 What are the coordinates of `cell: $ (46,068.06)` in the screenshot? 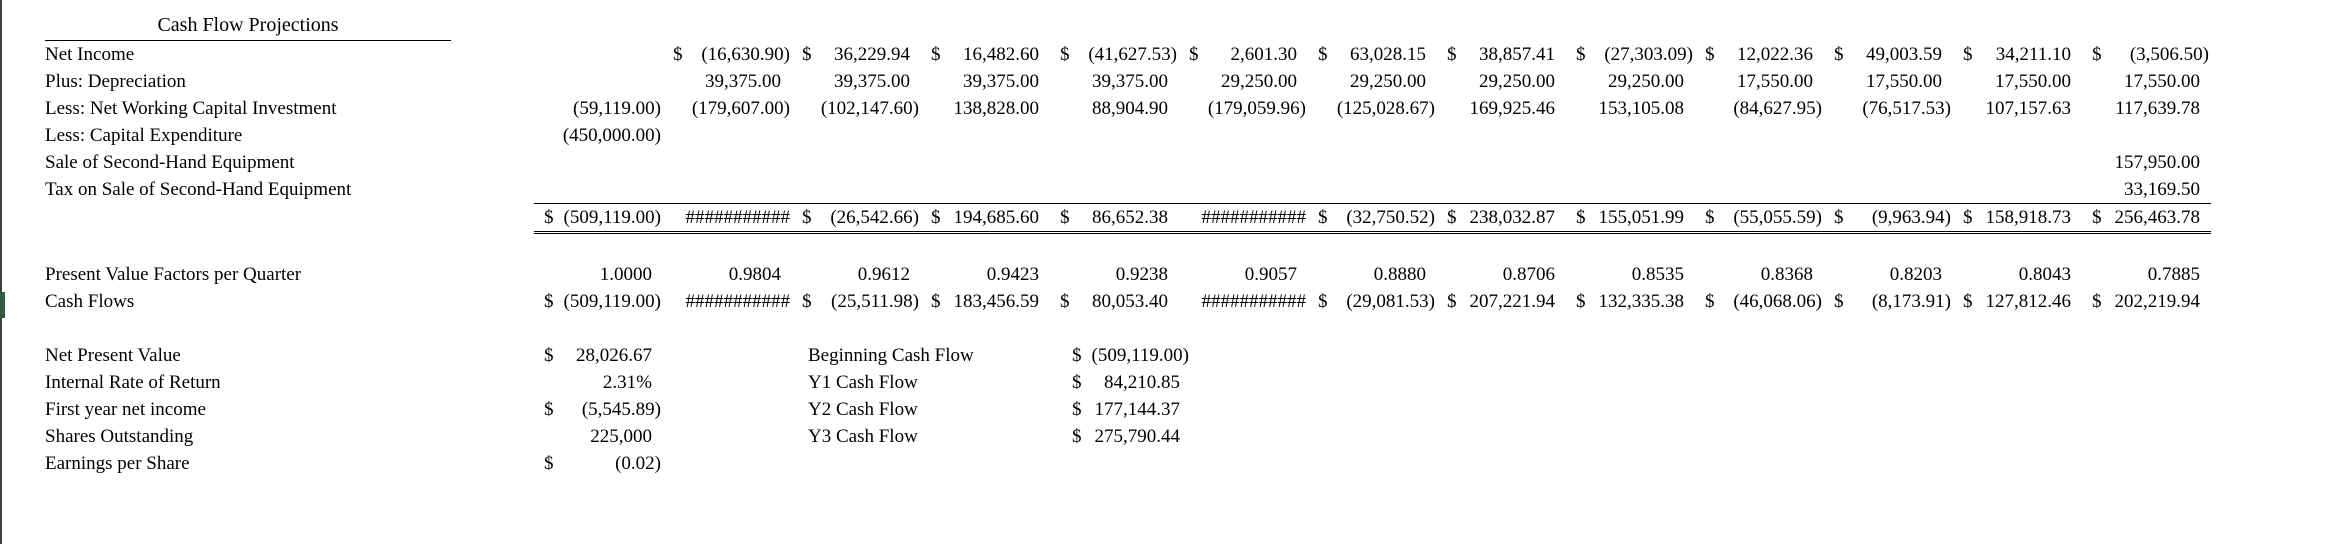 It's located at (1759, 301).